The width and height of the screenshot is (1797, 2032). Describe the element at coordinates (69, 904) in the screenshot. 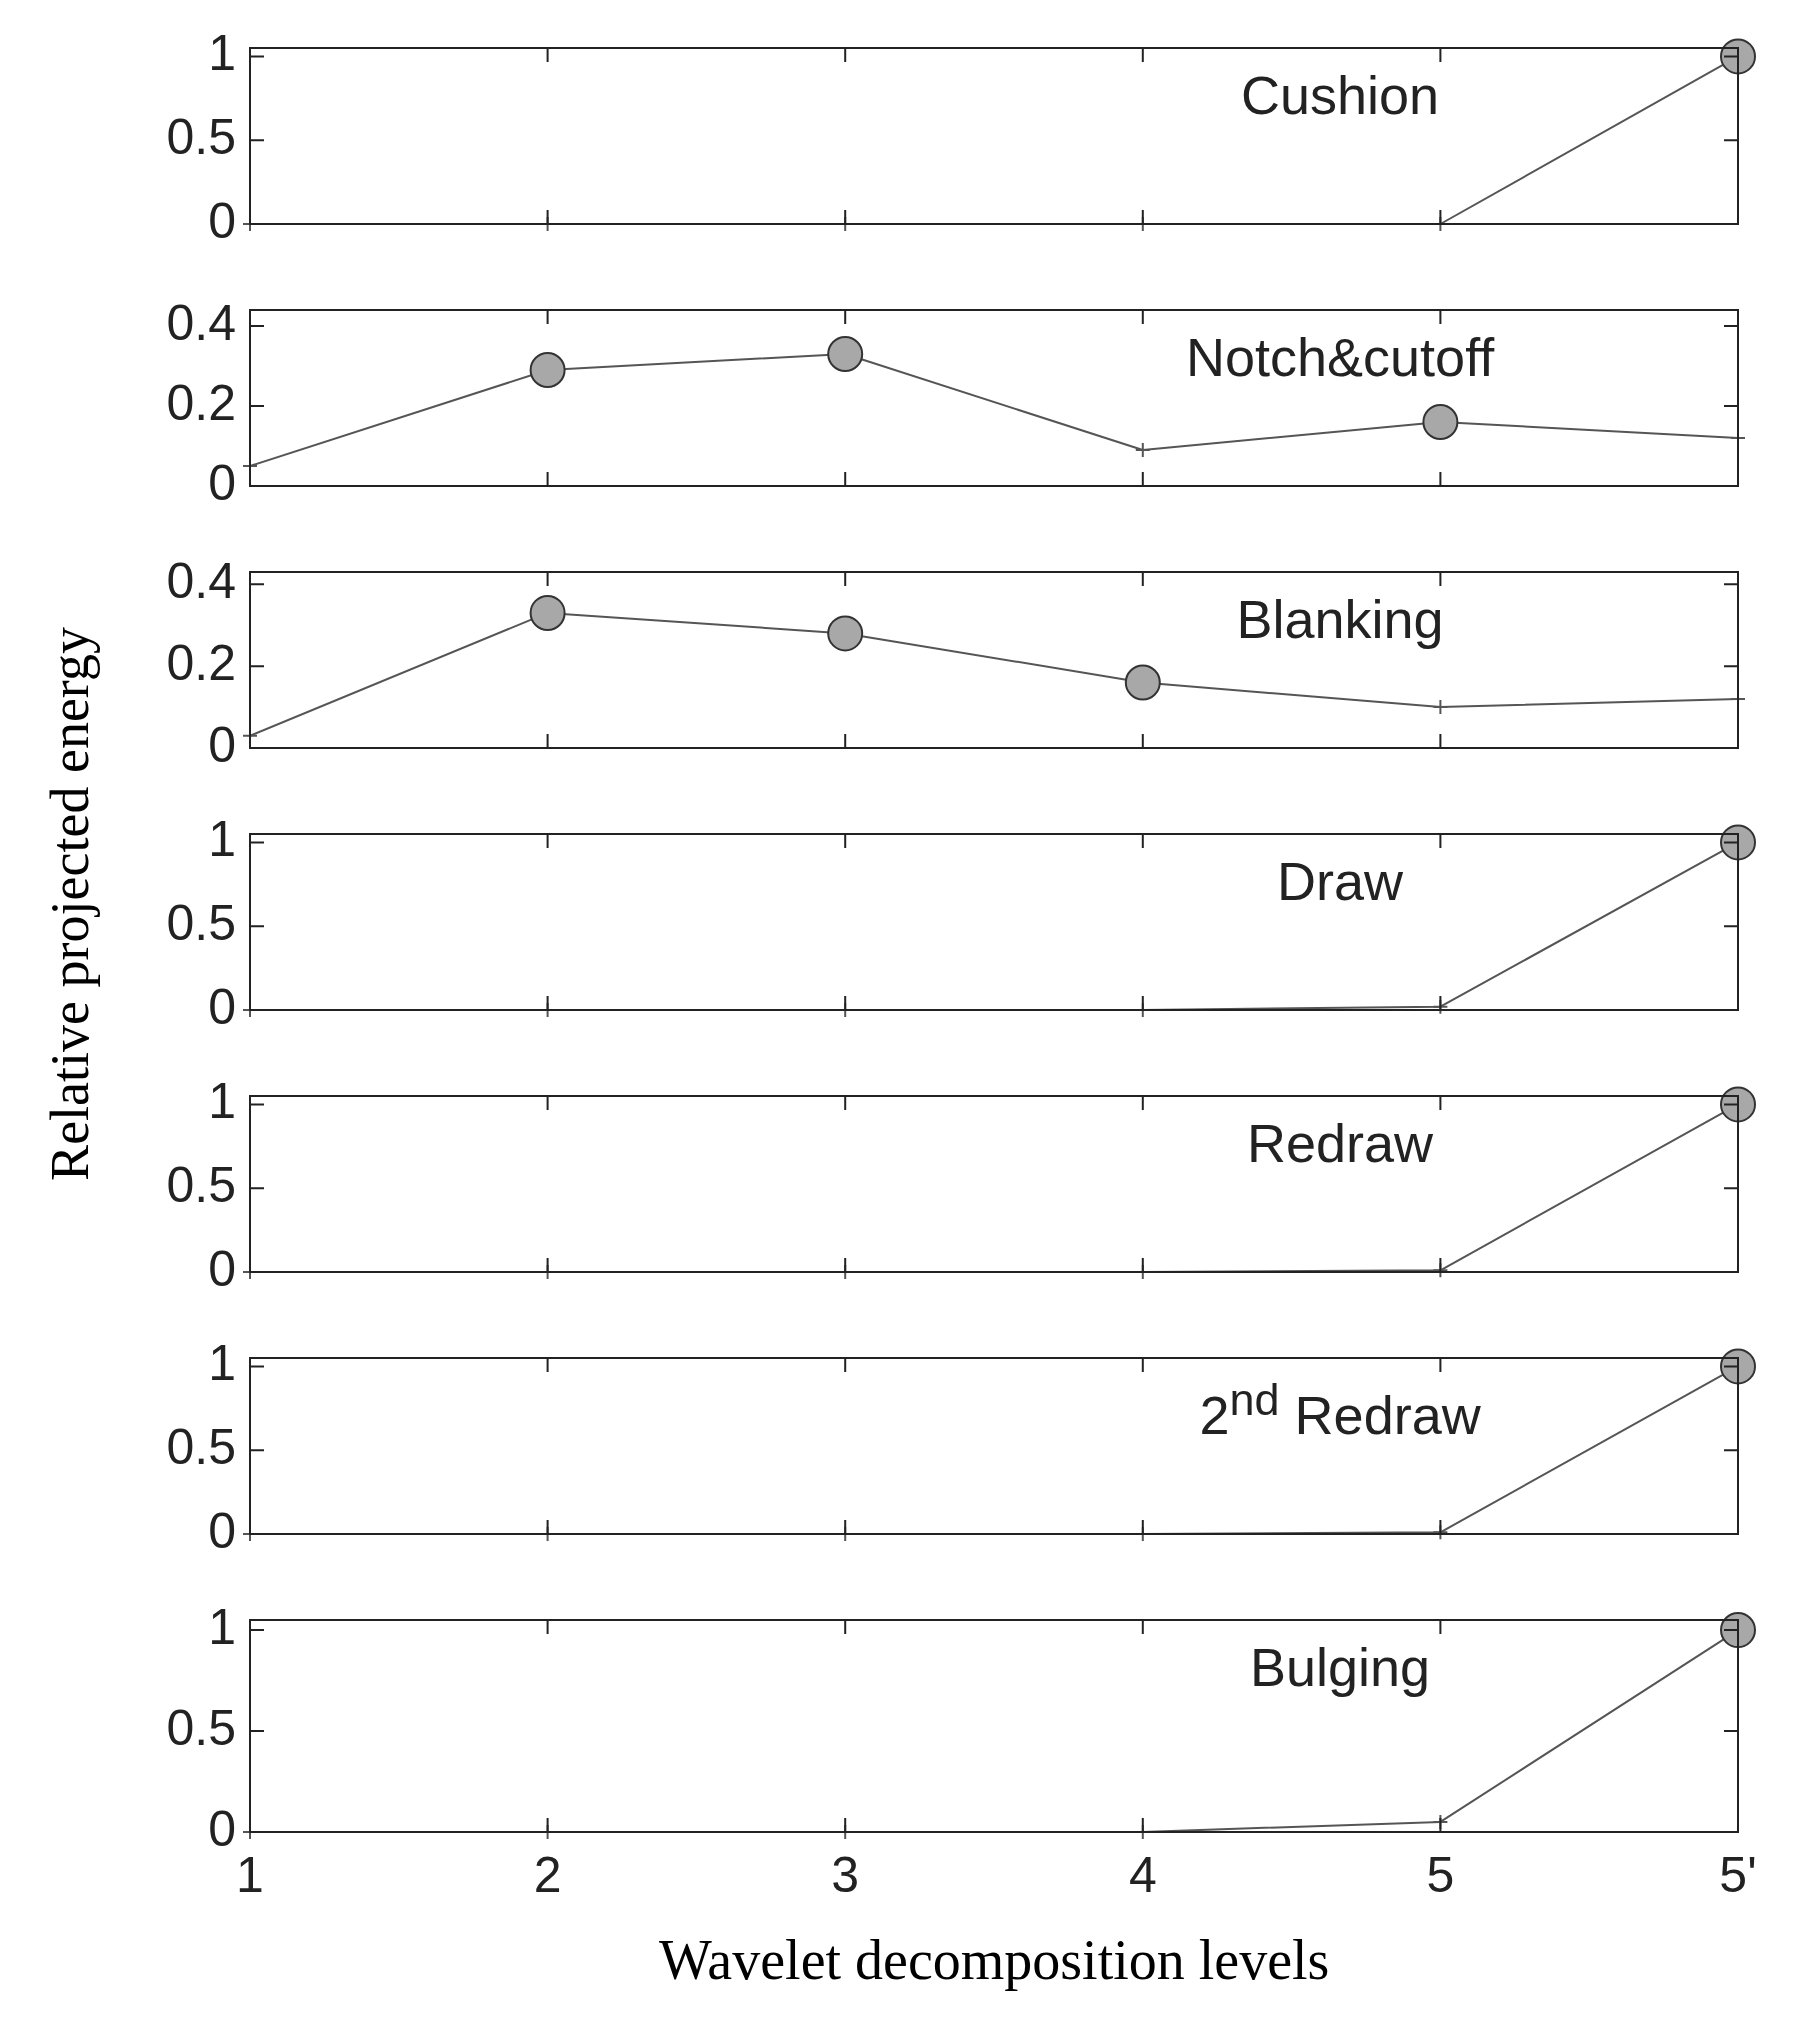

I see `y-axis-title: Relative projected energy` at that location.